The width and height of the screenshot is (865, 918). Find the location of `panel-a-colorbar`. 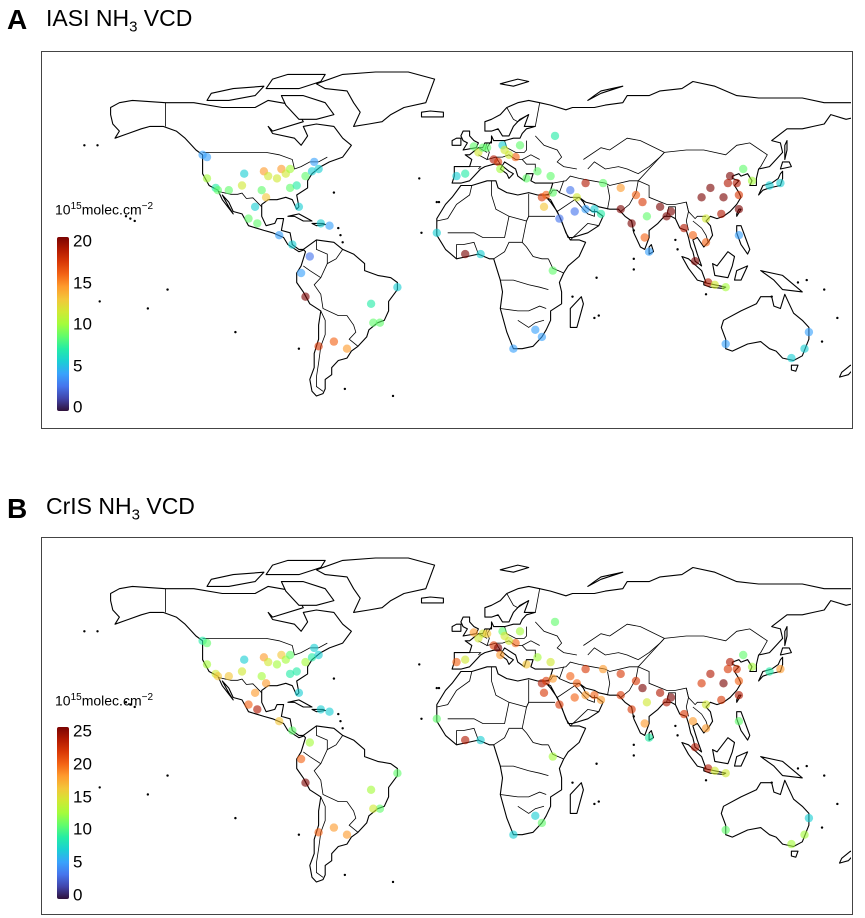

panel-a-colorbar is located at coordinates (63, 324).